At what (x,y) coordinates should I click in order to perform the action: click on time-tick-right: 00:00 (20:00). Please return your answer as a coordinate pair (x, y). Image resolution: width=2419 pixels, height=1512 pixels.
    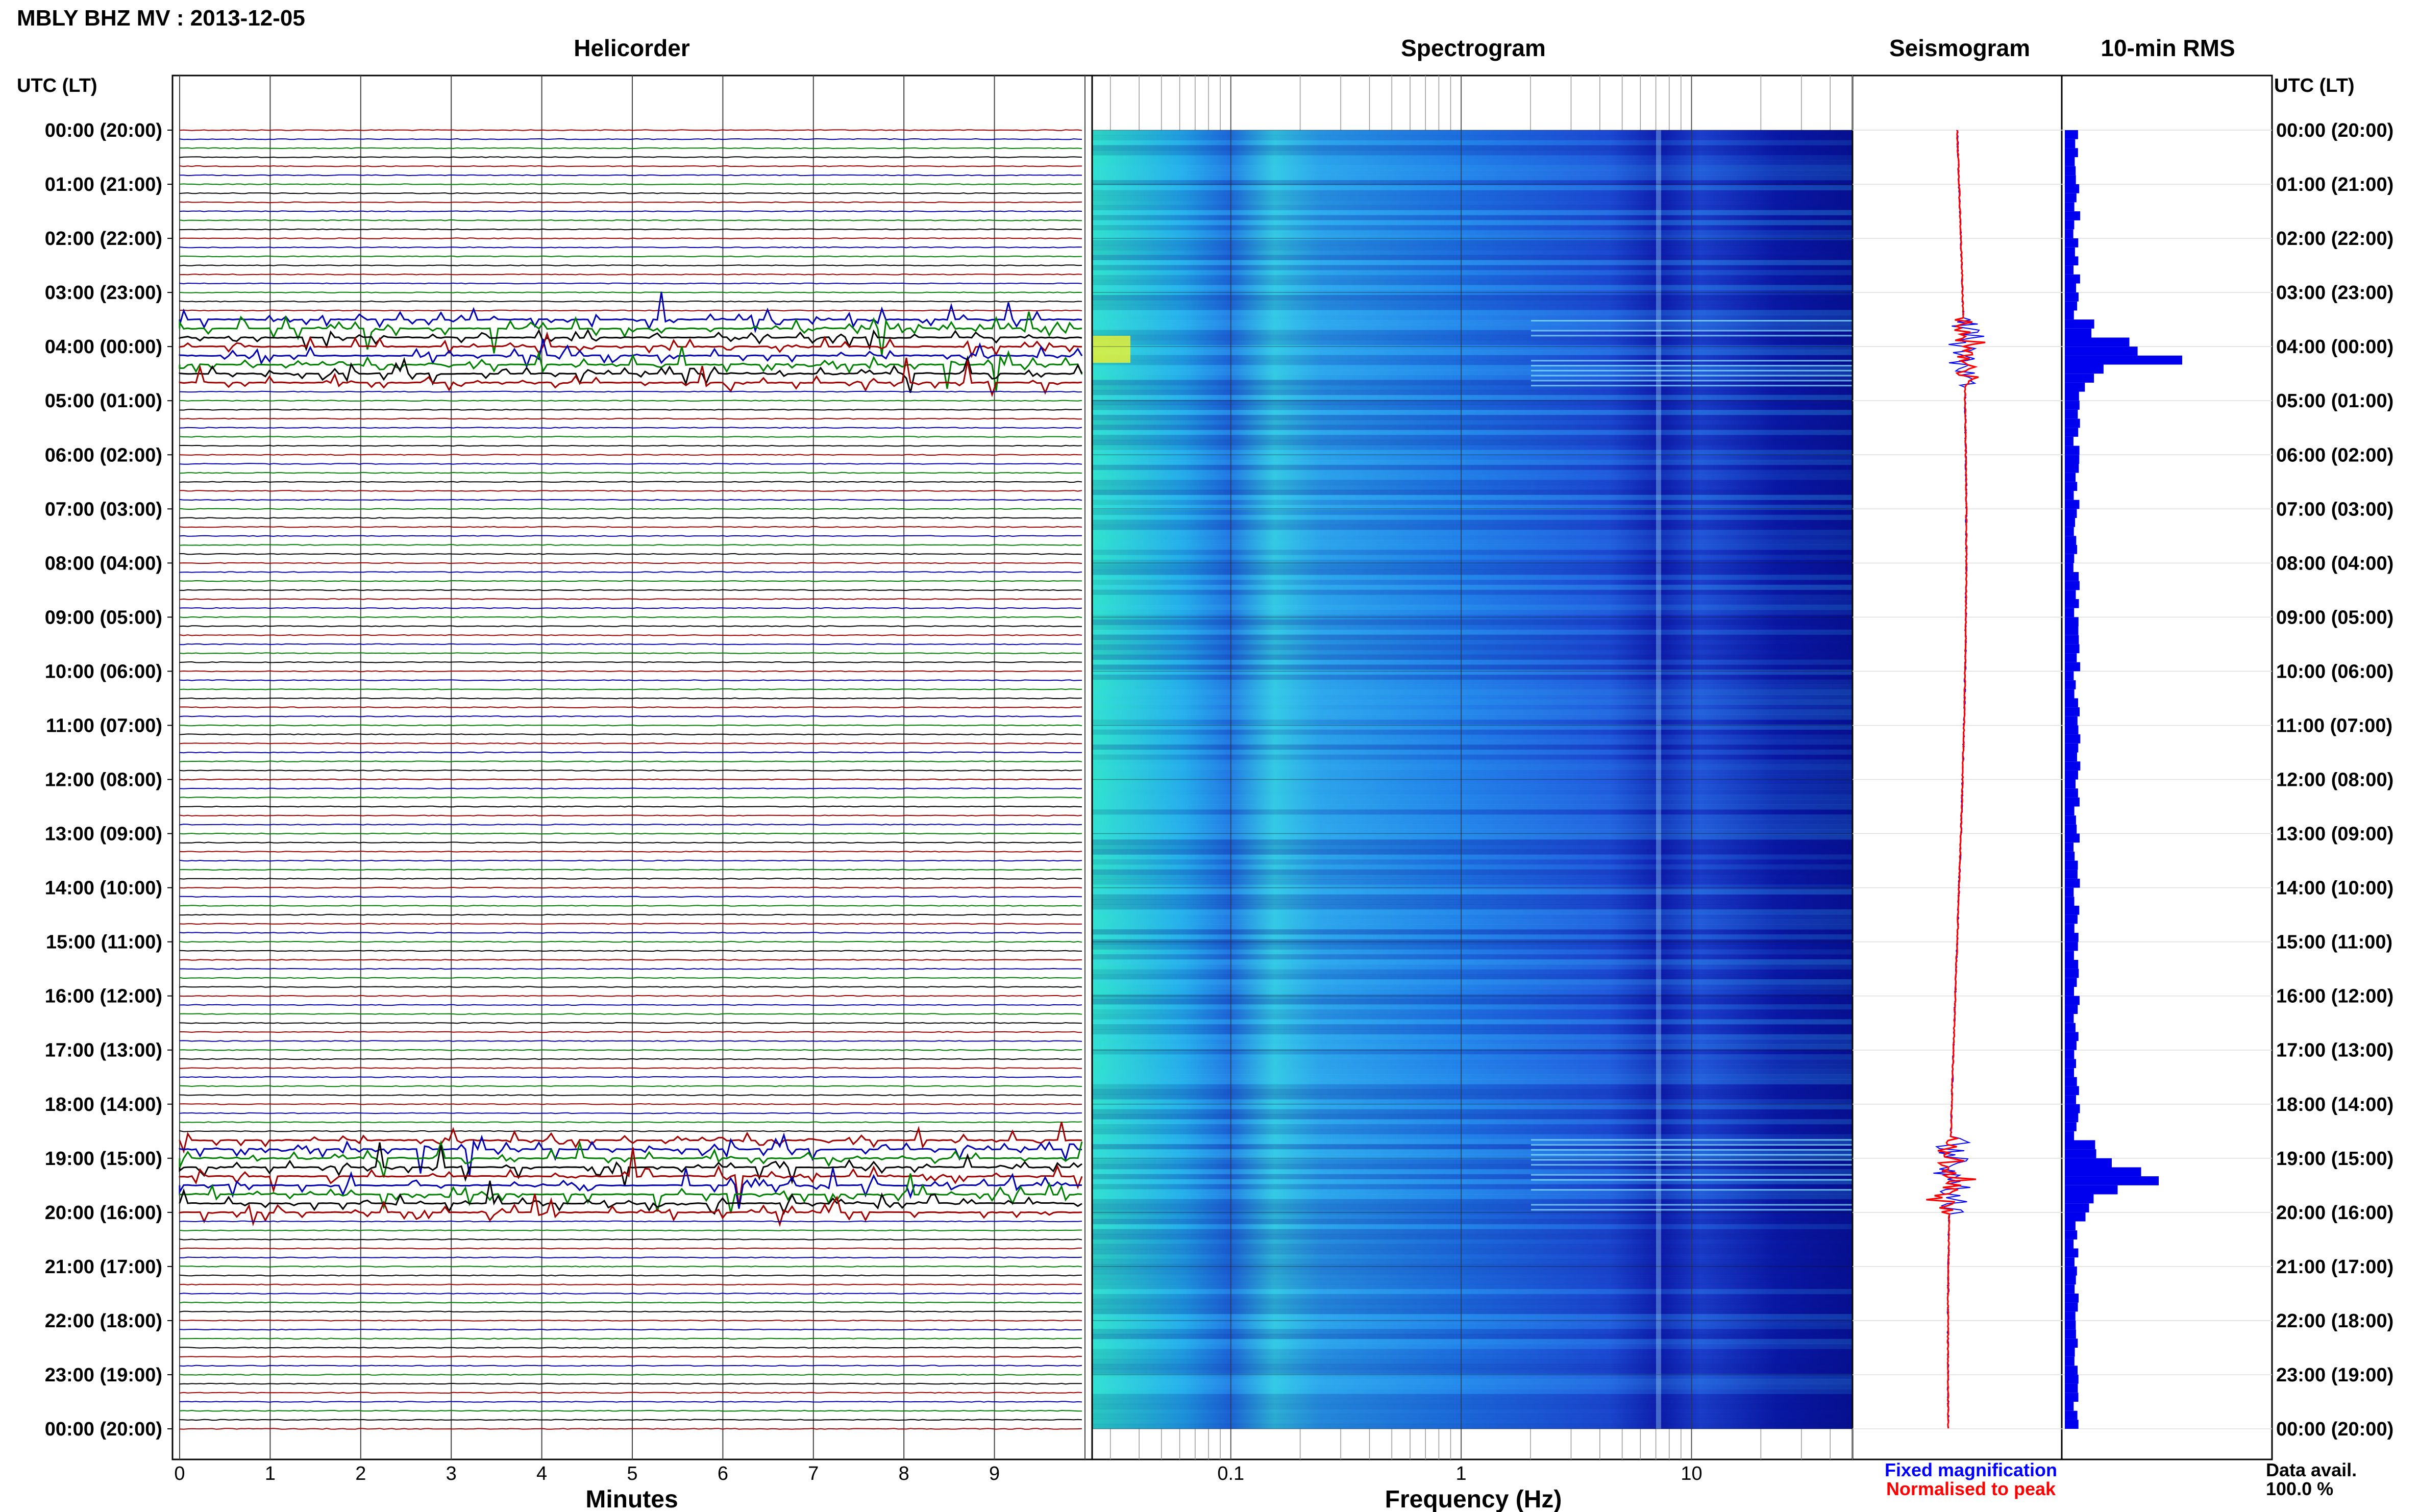
    Looking at the image, I should click on (2334, 1429).